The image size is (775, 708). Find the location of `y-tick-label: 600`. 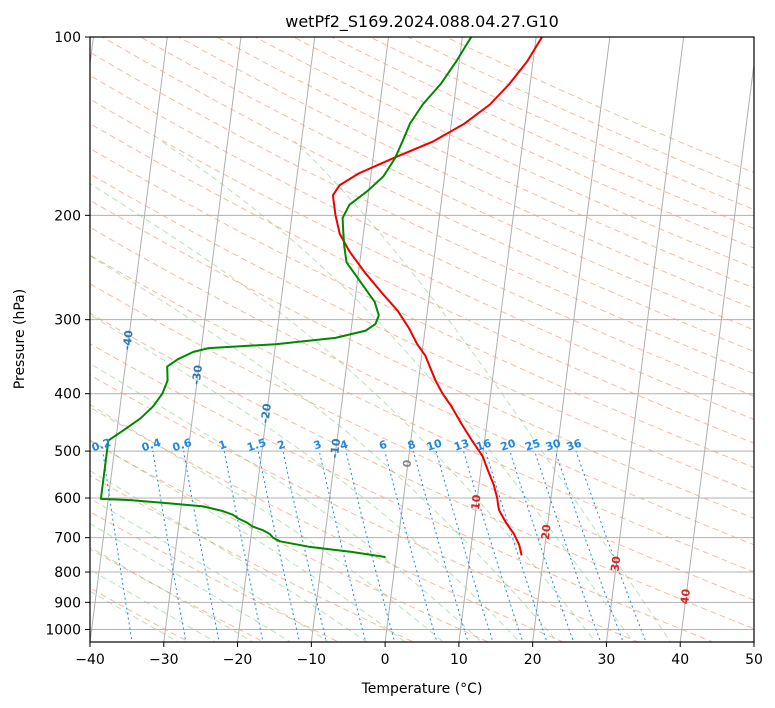

y-tick-label: 600 is located at coordinates (67, 499).